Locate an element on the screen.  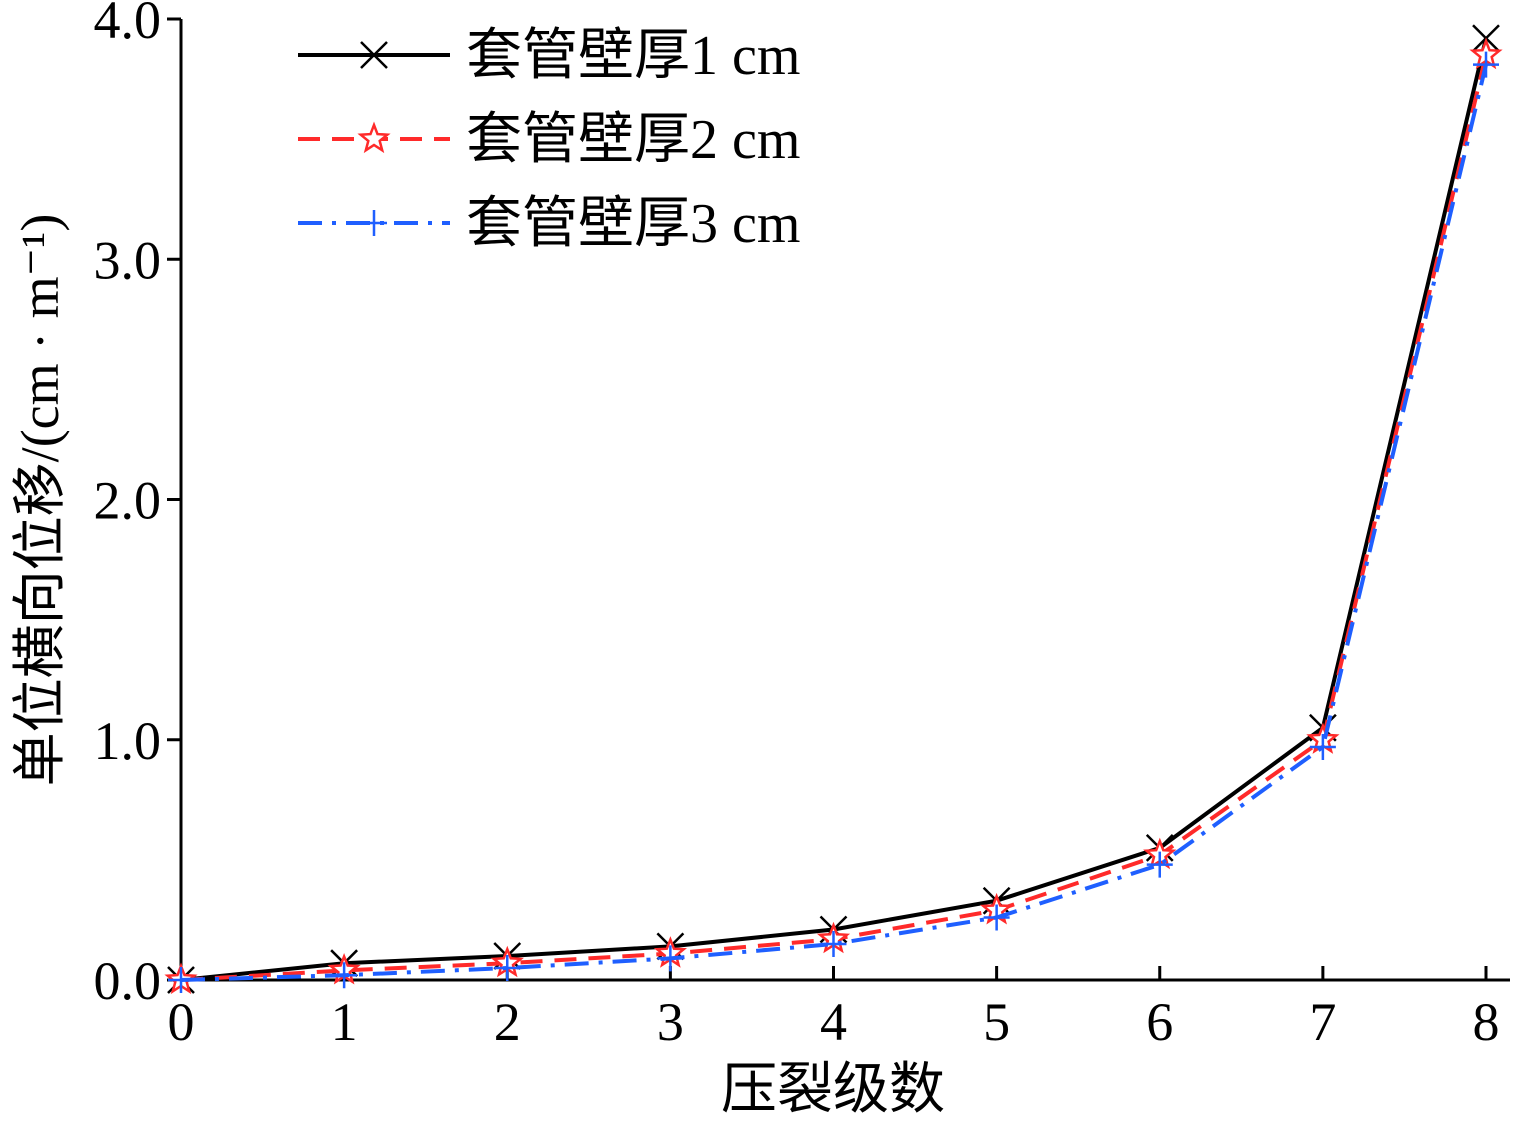
legend-label: 套管壁厚1 cm is located at coordinates (633, 56).